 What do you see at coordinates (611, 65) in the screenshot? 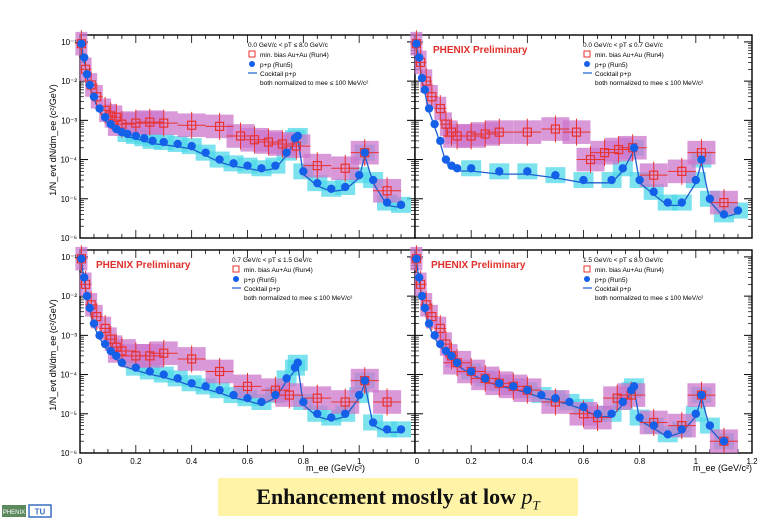
I see `legend-pp-label: p+p (Run5)` at bounding box center [611, 65].